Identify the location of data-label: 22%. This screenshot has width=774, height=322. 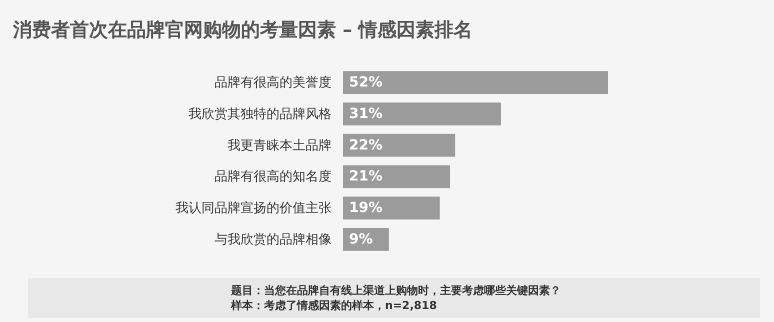
(366, 145).